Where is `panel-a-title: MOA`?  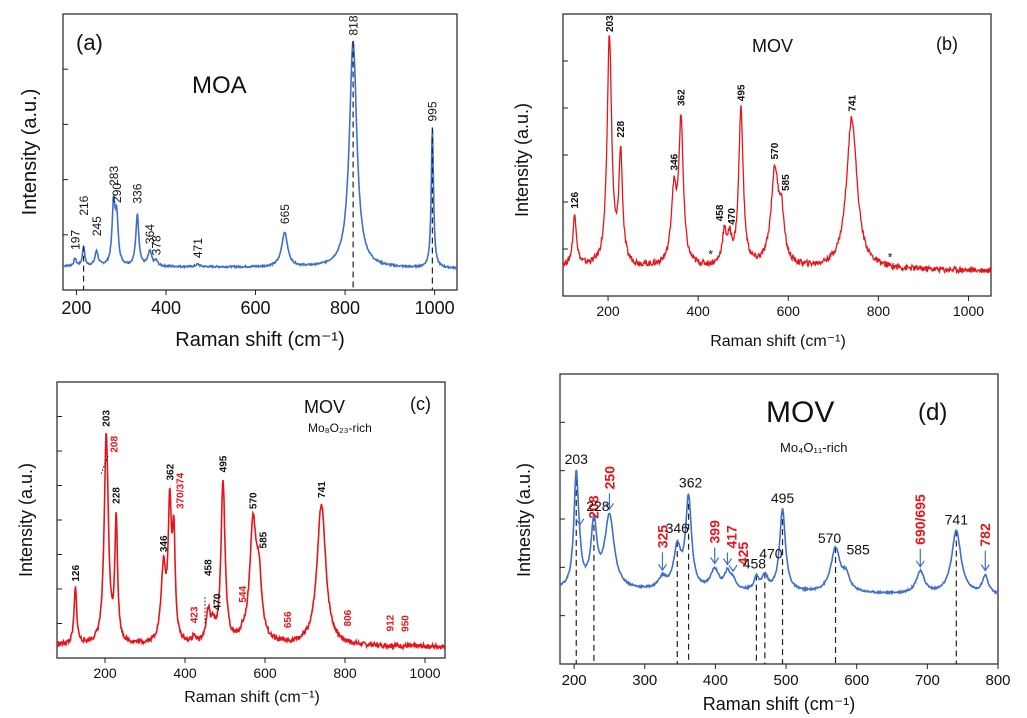 panel-a-title: MOA is located at coordinates (219, 85).